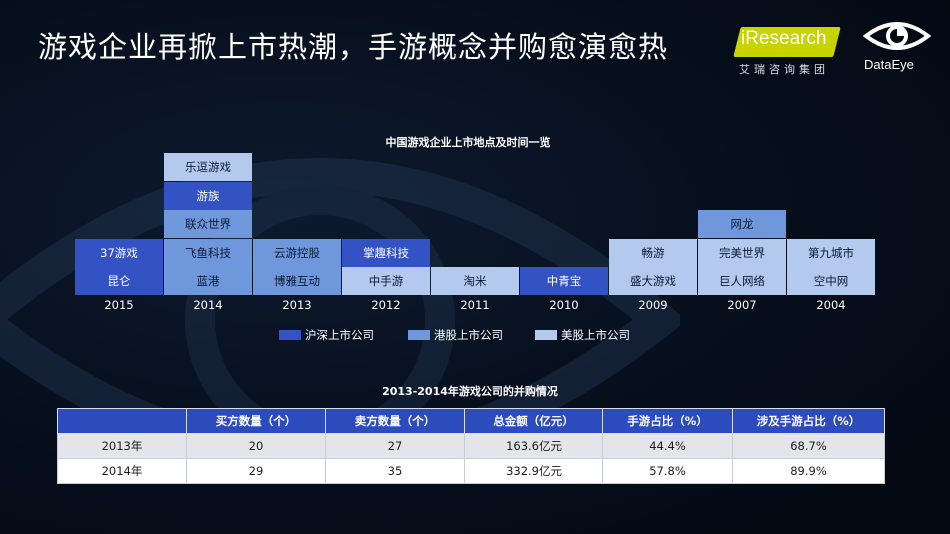  What do you see at coordinates (339, 335) in the screenshot?
I see `legend-label: 沪深上市公司` at bounding box center [339, 335].